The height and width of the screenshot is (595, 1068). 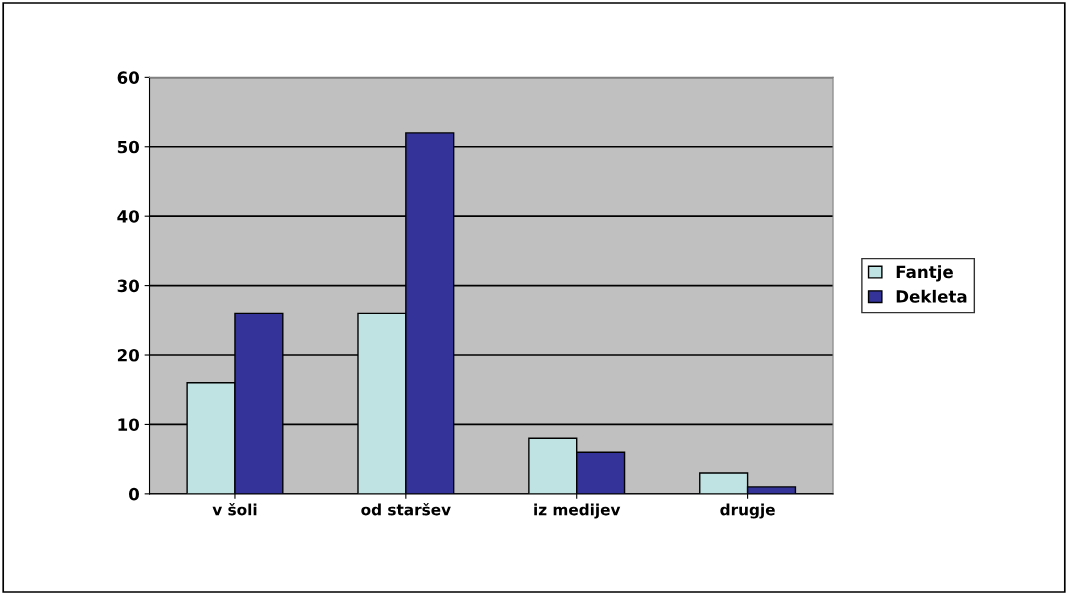 What do you see at coordinates (128, 424) in the screenshot?
I see `y-tick-label: 10` at bounding box center [128, 424].